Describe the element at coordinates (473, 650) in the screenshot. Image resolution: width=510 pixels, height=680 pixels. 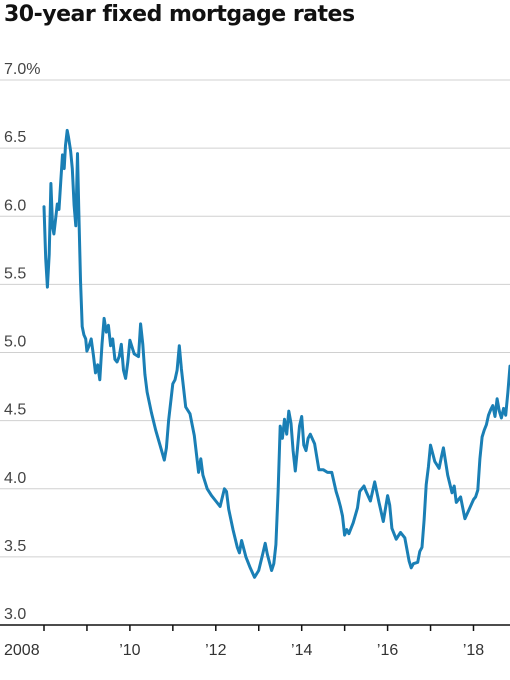
I see `x-tick-label: ’18` at that location.